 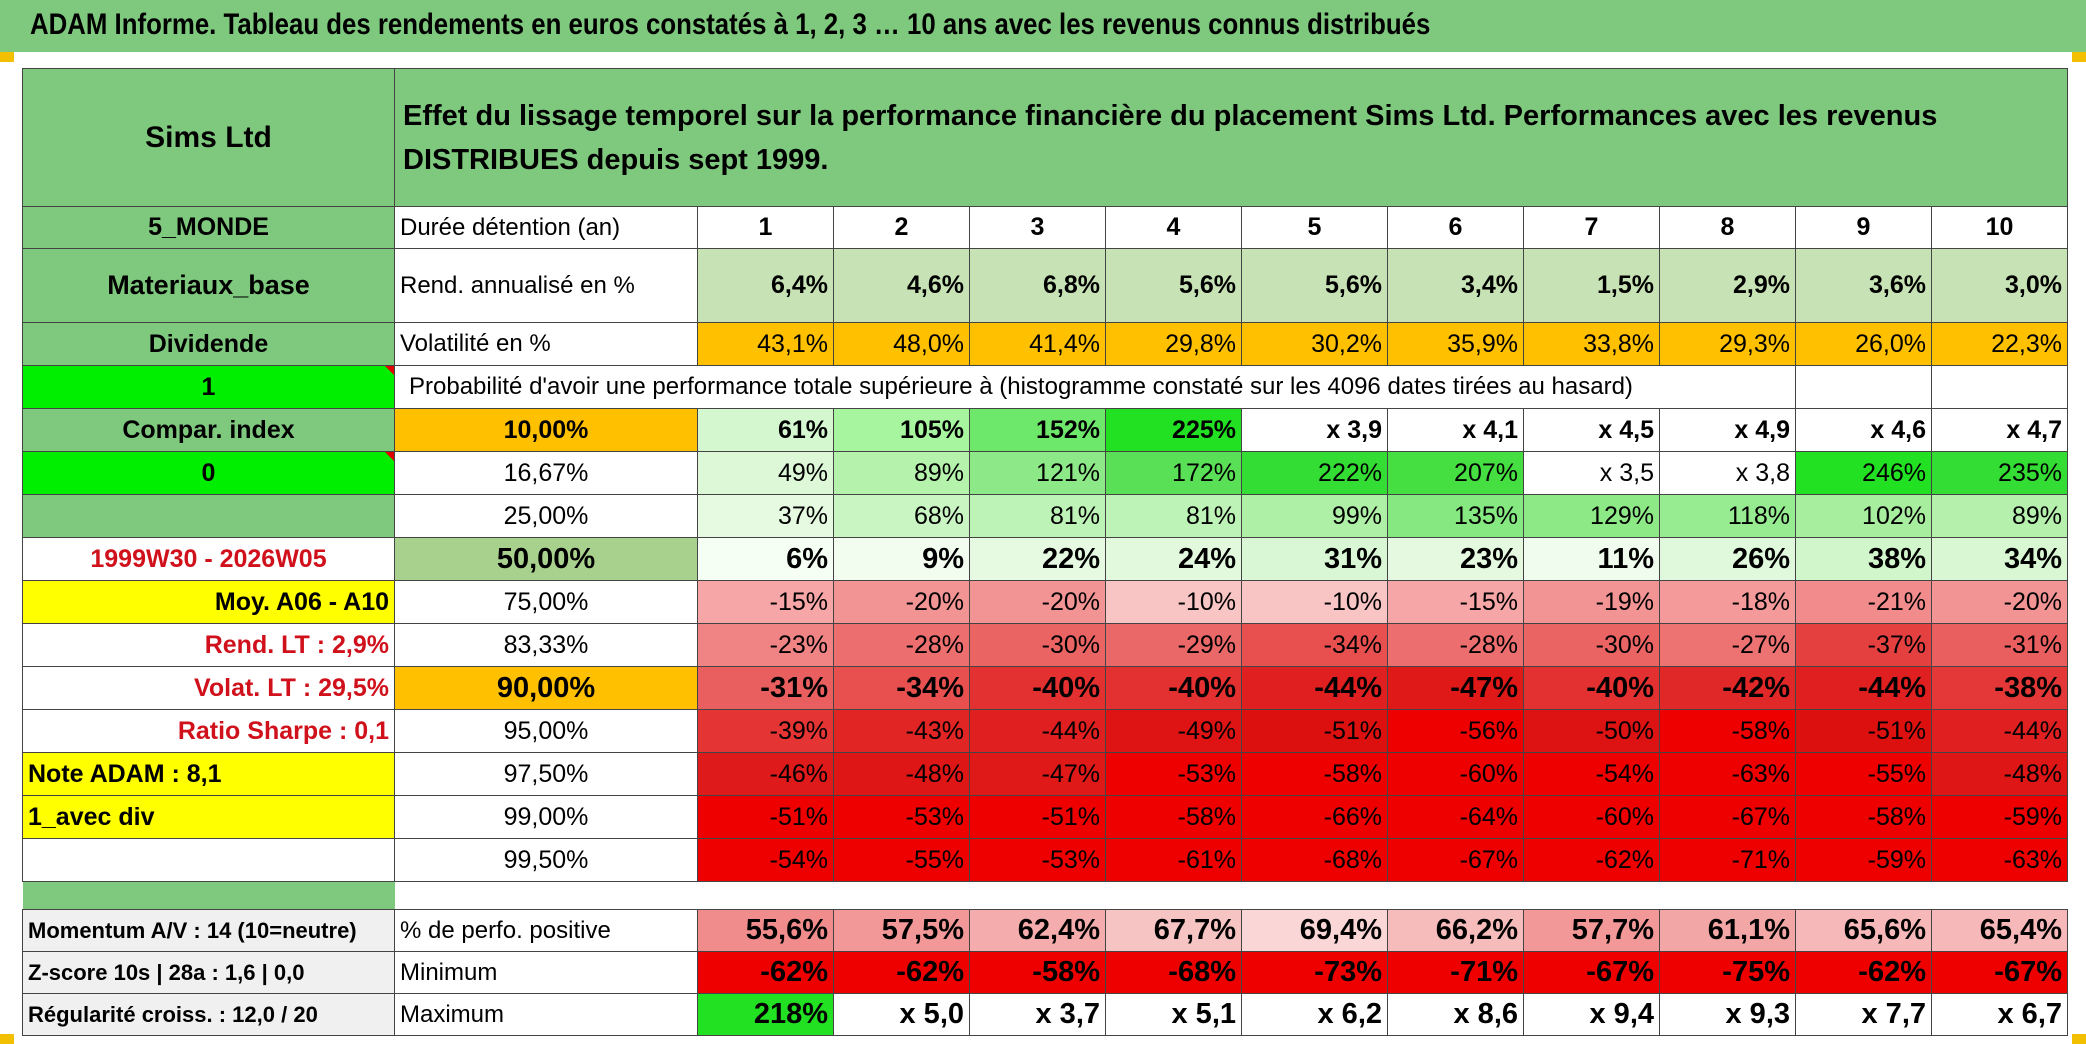 What do you see at coordinates (1863, 227) in the screenshot?
I see `duration-header: 9` at bounding box center [1863, 227].